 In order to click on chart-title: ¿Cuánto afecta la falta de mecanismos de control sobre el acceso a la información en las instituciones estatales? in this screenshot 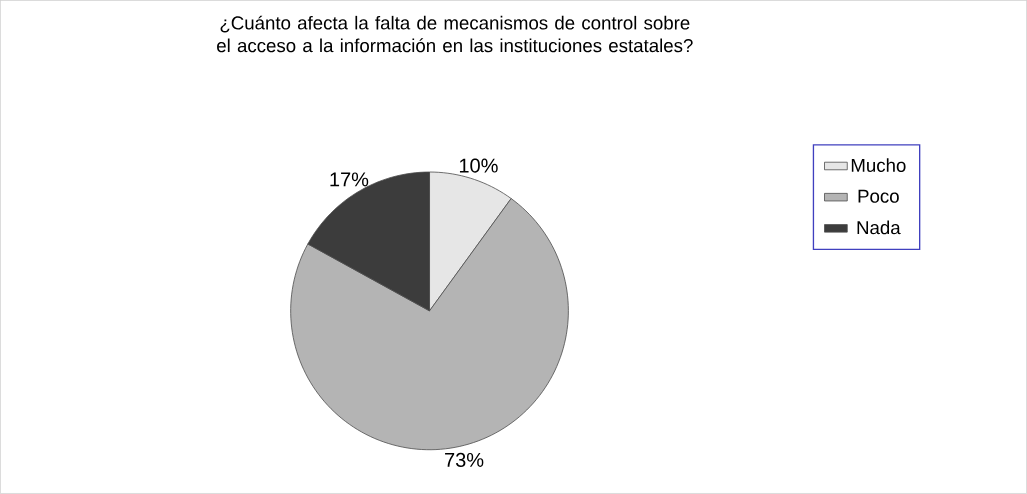, I will do `click(455, 34)`.